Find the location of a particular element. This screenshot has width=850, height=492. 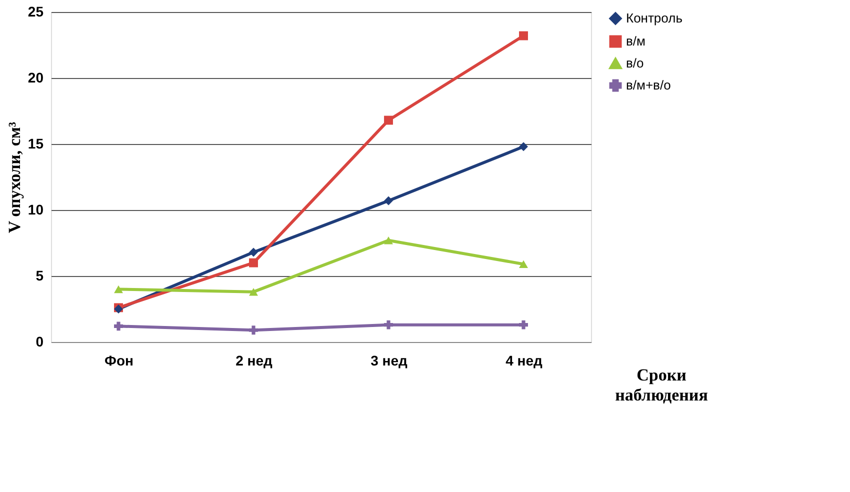

y-axis-title: V опухоли, см³ is located at coordinates (14, 178).